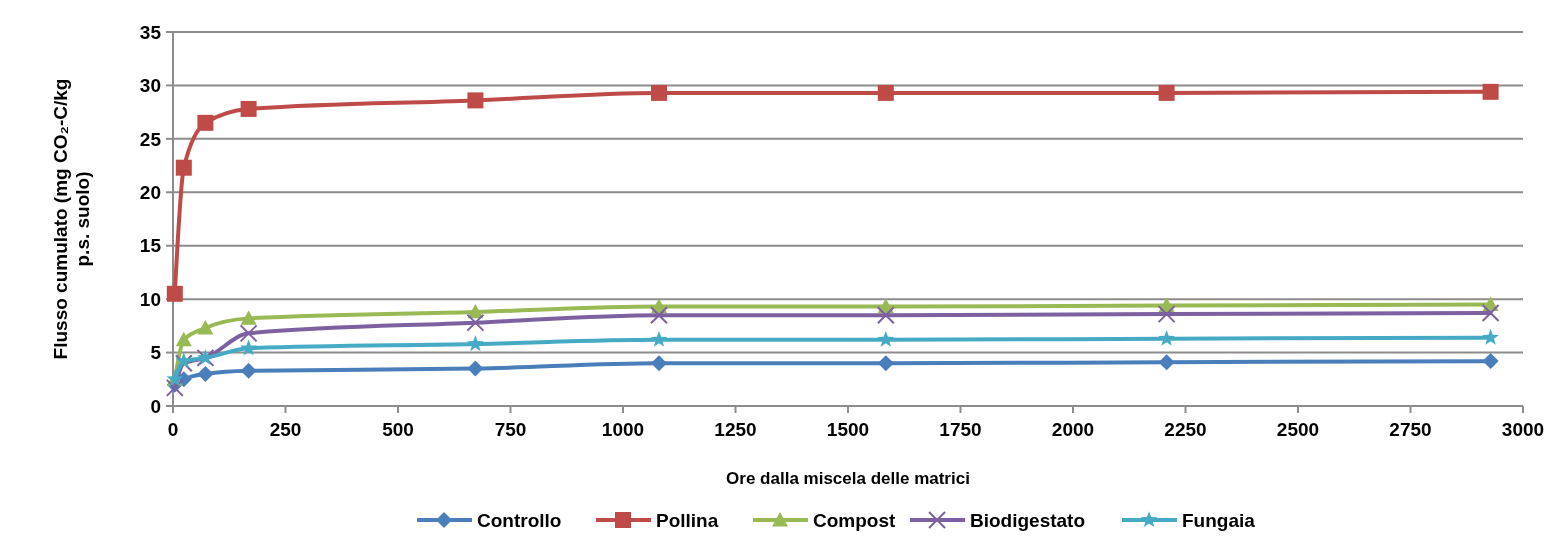 This screenshot has width=1561, height=540. What do you see at coordinates (150, 246) in the screenshot?
I see `y-tick-label: 15` at bounding box center [150, 246].